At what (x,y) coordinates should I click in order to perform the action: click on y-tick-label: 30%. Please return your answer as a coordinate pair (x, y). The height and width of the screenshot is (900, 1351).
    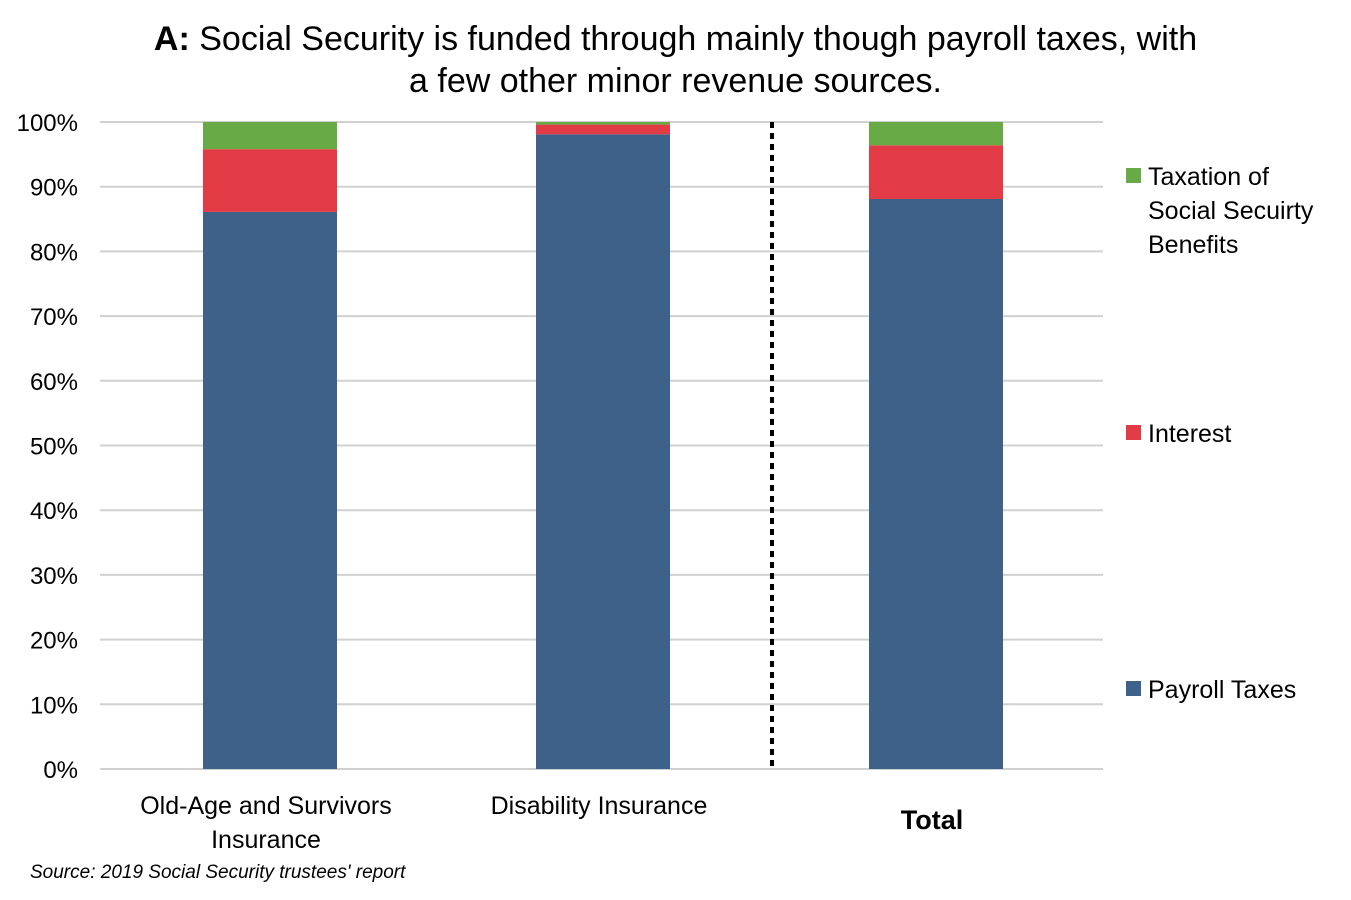
    Looking at the image, I should click on (54, 576).